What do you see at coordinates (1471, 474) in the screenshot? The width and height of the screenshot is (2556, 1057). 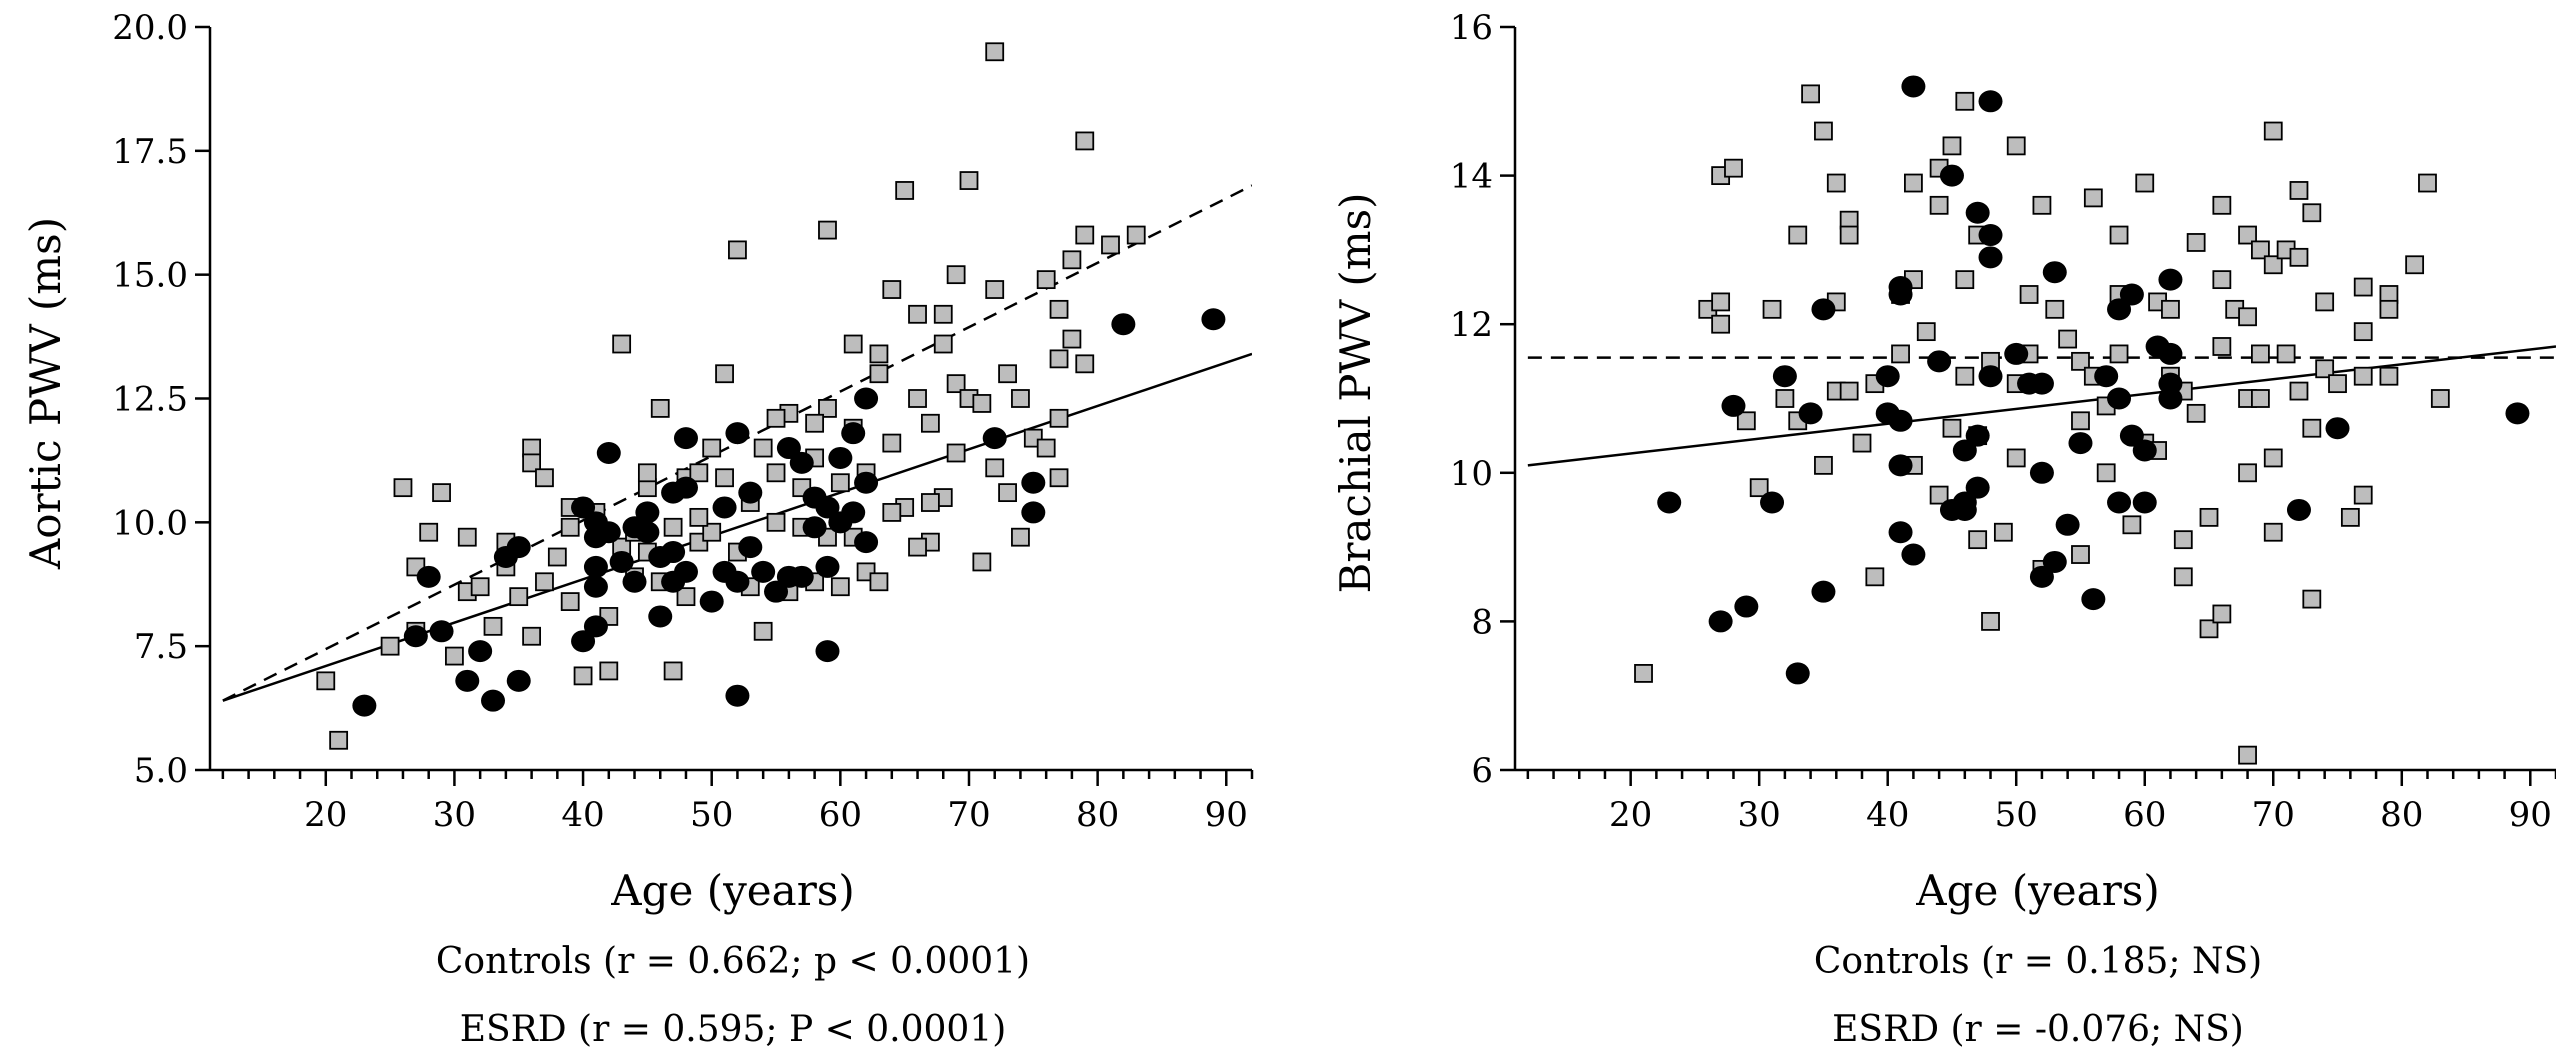 I see `brachial-y-tick-label: 10` at bounding box center [1471, 474].